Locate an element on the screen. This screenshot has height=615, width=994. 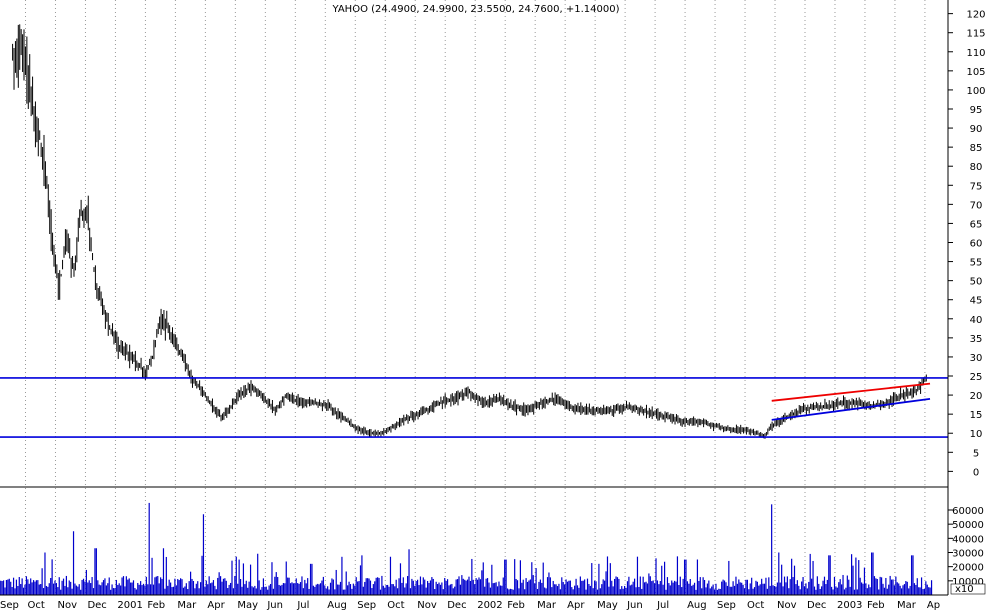
price-y-tick-label: 5 is located at coordinates (976, 453).